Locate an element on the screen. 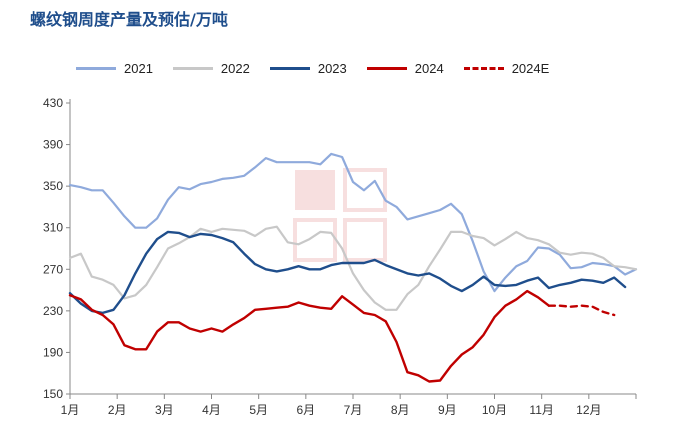 The width and height of the screenshot is (682, 435). chart-title: 螺纹钢周度产量及预估/万吨 is located at coordinates (129, 19).